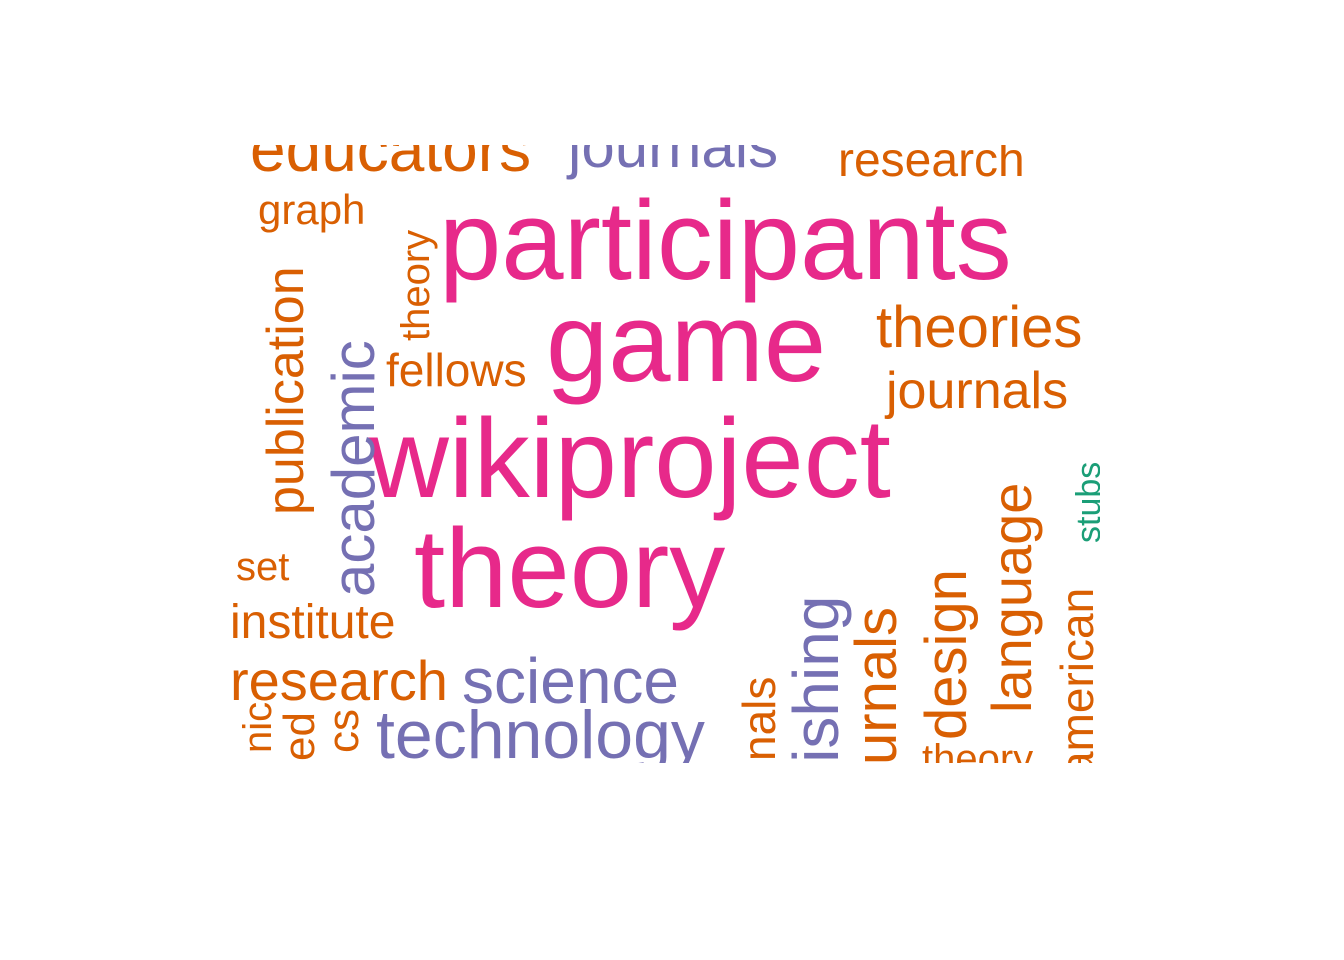 This screenshot has height=960, width=1344. Describe the element at coordinates (979, 327) in the screenshot. I see `word-theories: theories` at that location.